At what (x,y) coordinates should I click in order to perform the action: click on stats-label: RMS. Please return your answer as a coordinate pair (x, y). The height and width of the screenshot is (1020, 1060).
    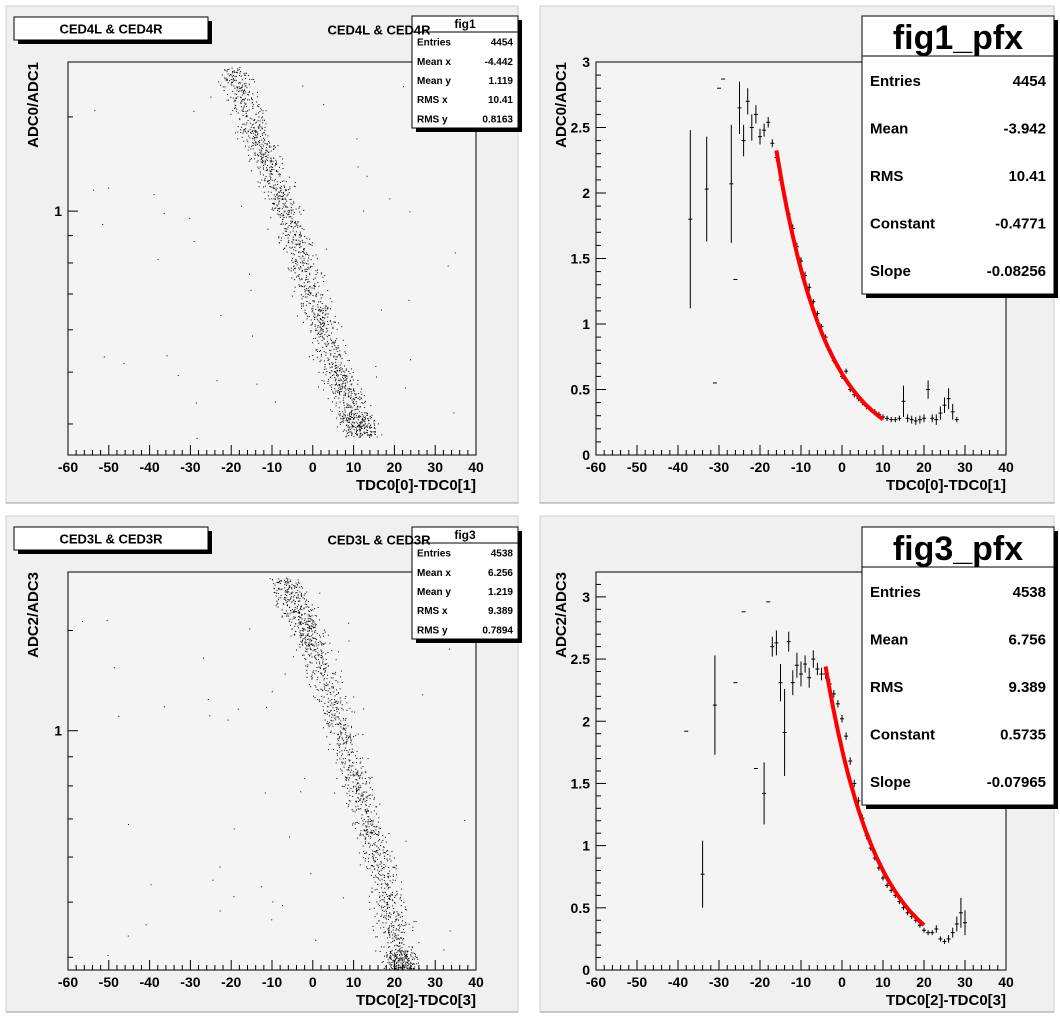
    Looking at the image, I should click on (886, 687).